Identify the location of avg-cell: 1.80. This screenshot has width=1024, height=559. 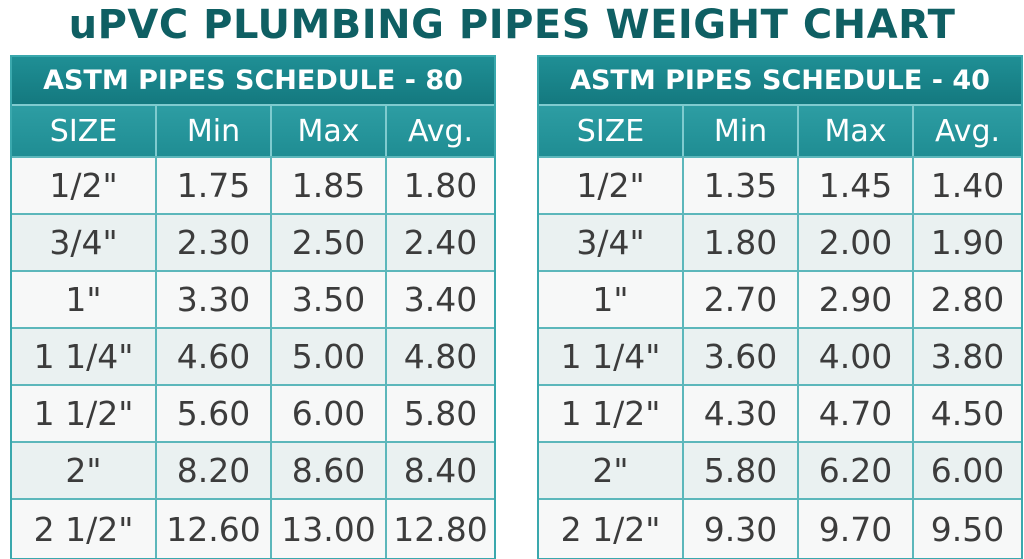
(439, 185).